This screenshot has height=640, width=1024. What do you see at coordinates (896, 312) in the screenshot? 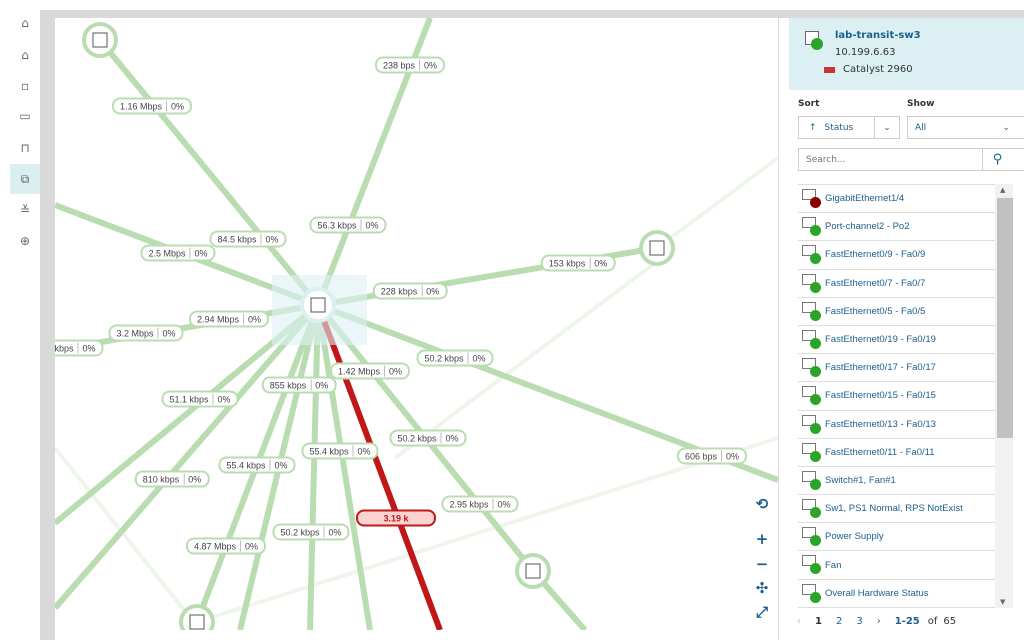
I see `list-item: FastEthernet0/5 - Fa0/5` at bounding box center [896, 312].